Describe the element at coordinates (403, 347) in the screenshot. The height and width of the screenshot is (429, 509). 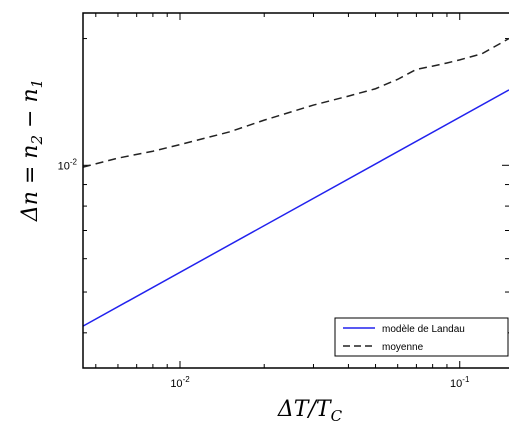
I see `legend-label-moyenne: moyenne` at that location.